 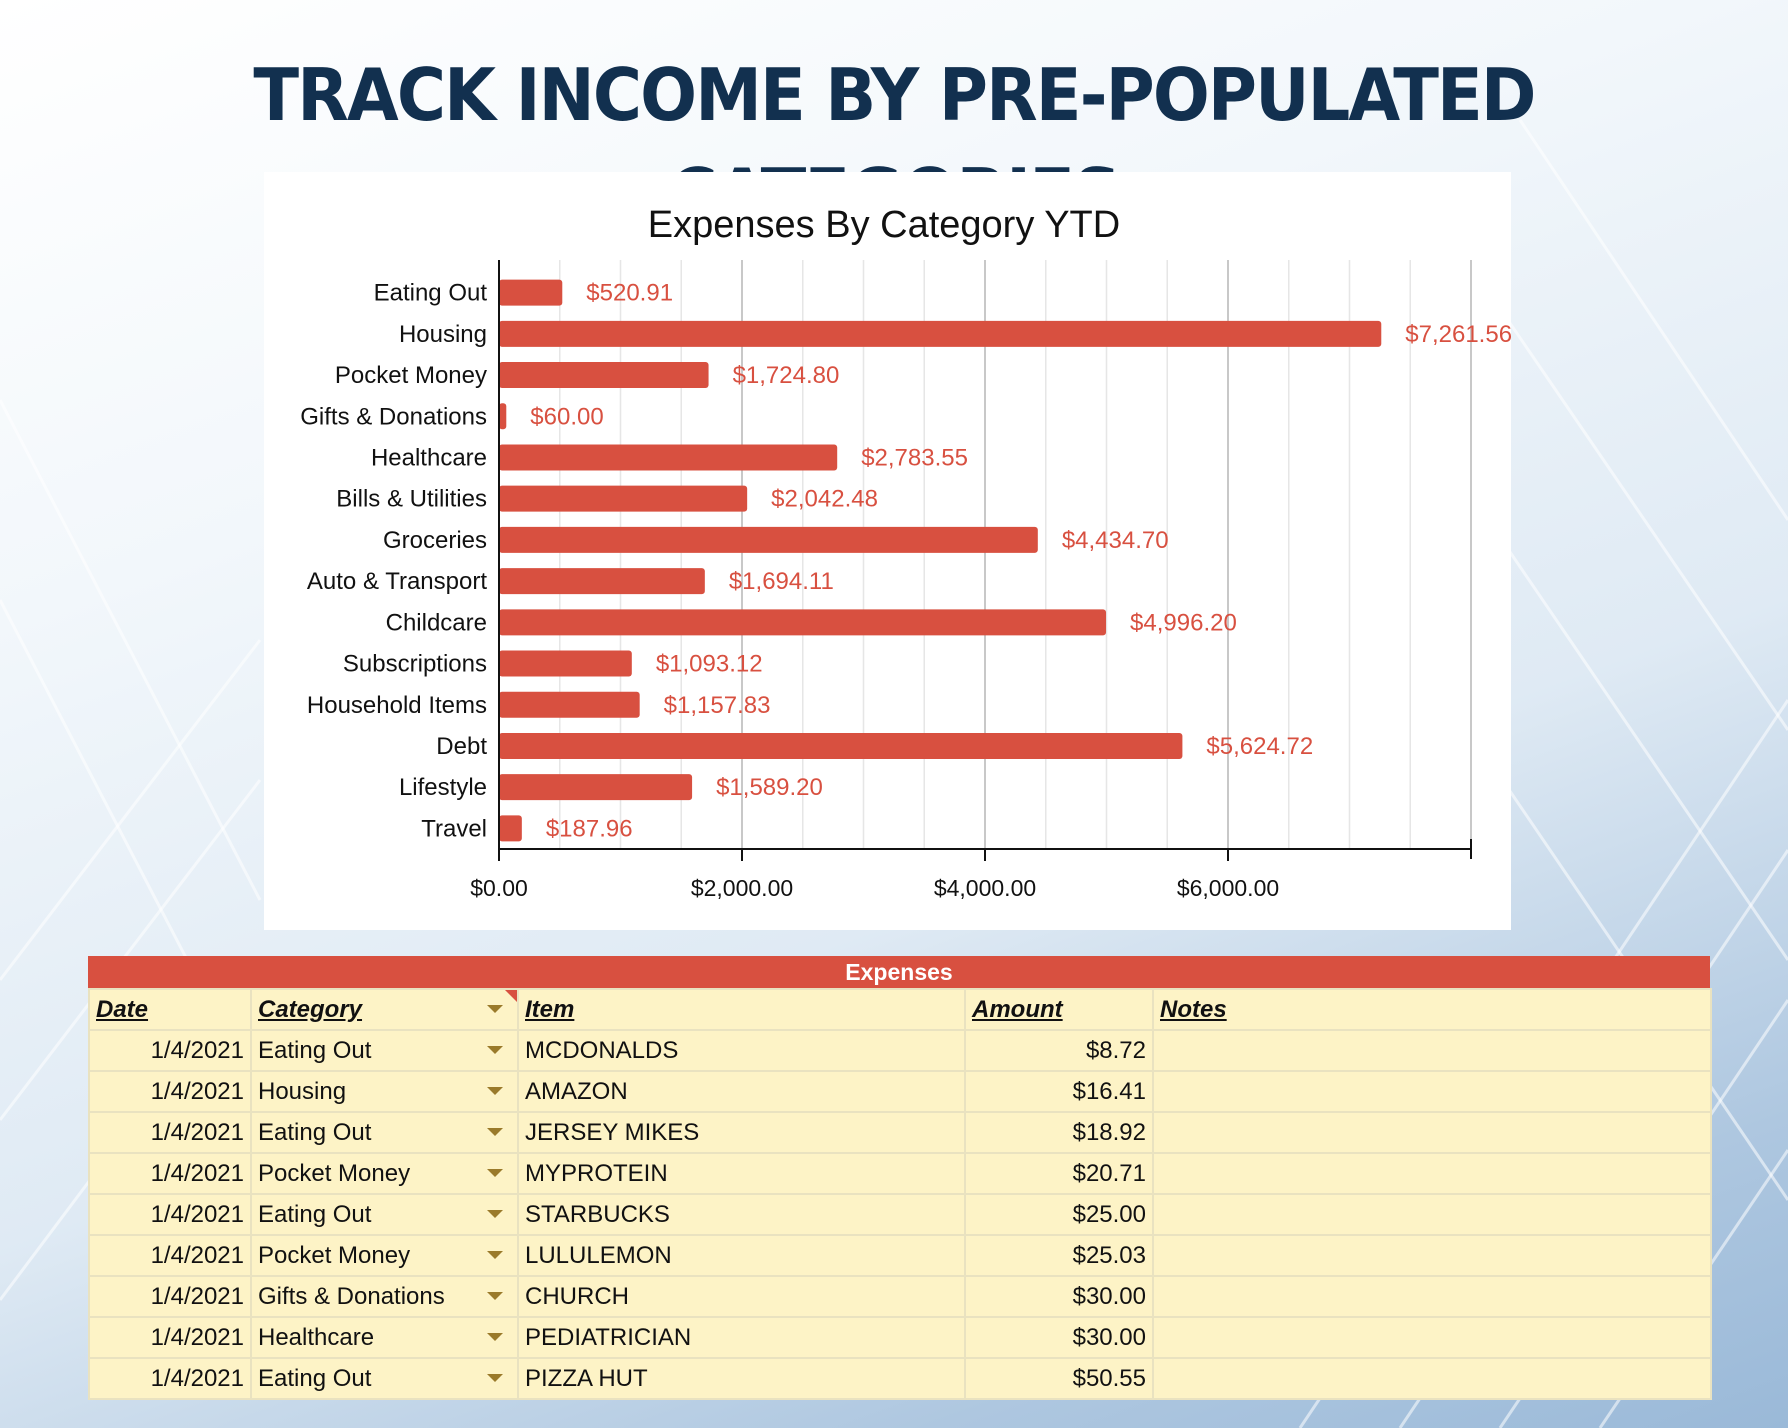 What do you see at coordinates (709, 664) in the screenshot?
I see `value-label: $1,093.12` at bounding box center [709, 664].